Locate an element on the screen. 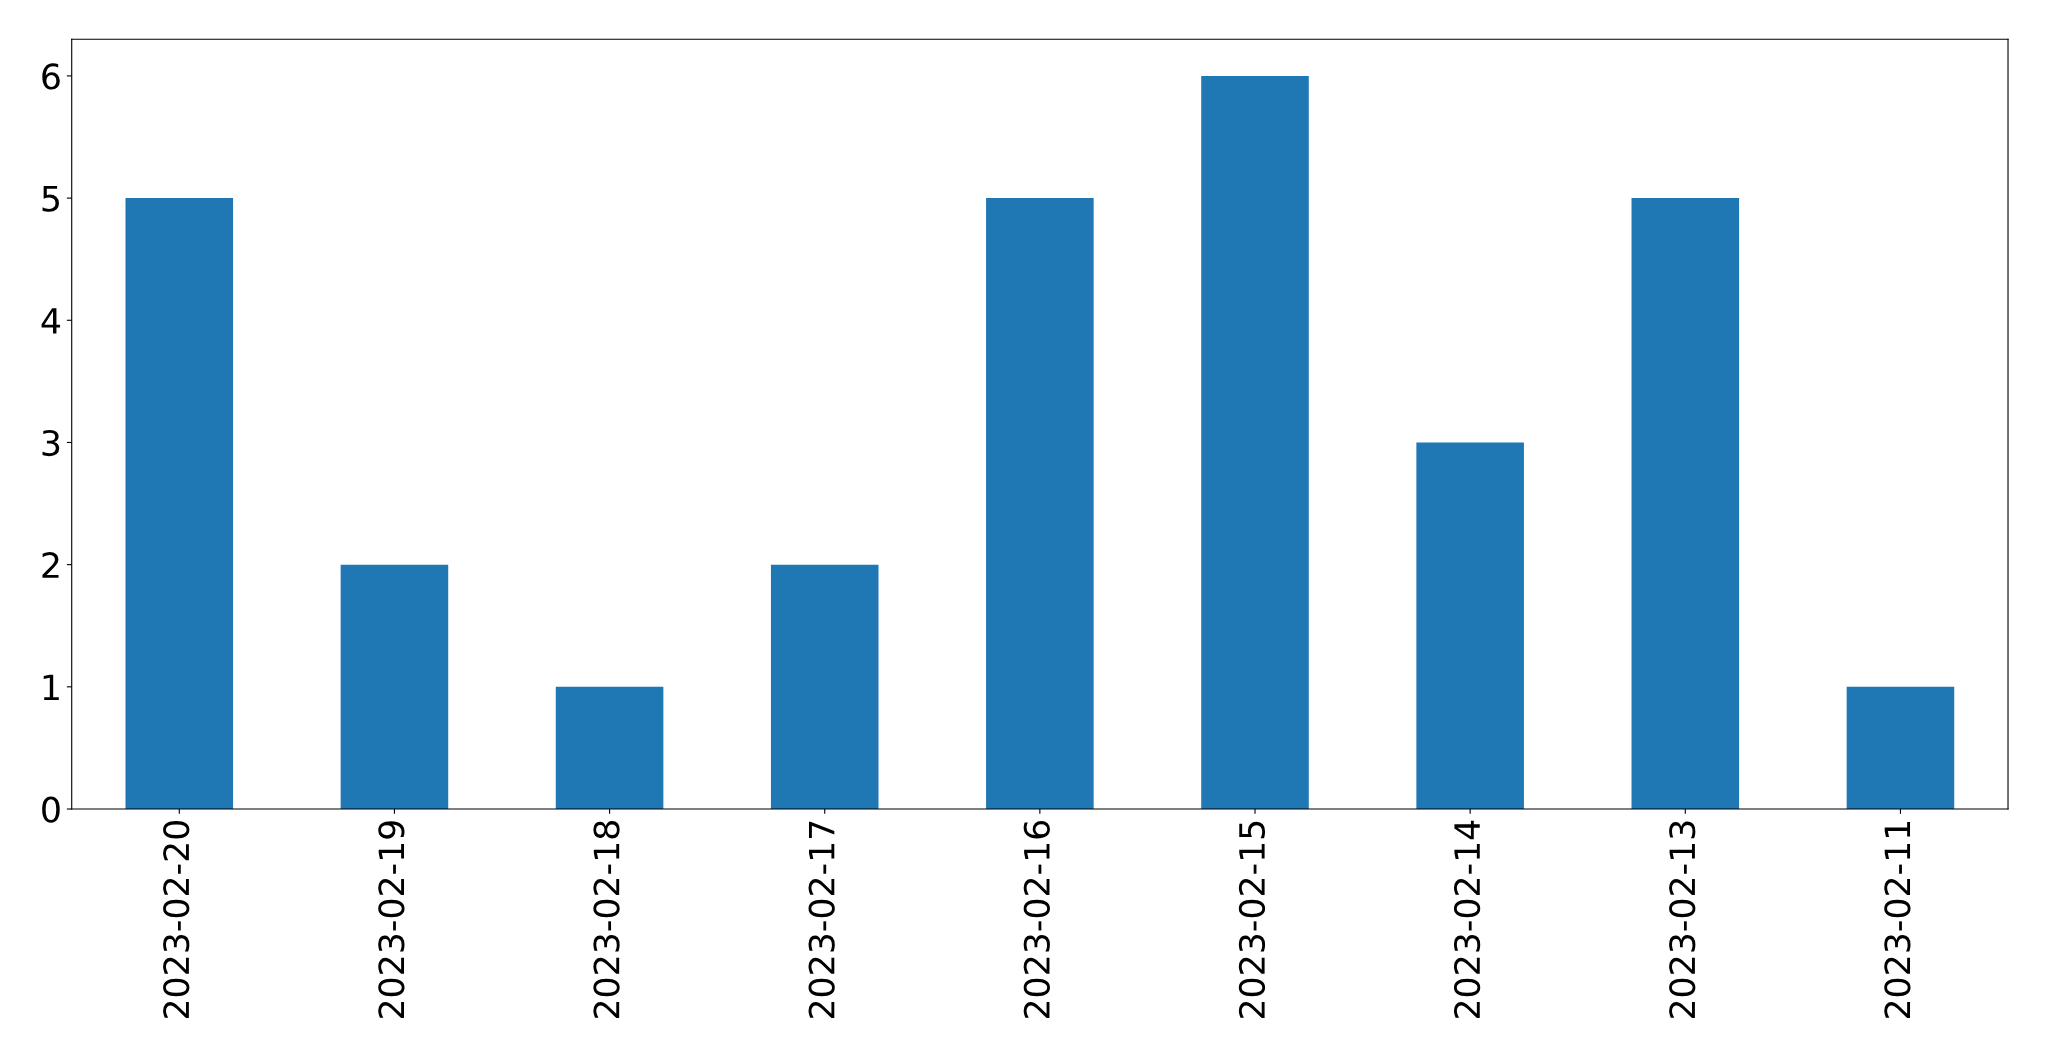 Image resolution: width=2049 pixels, height=1061 pixels. x-tick-label: 2023-02-19 is located at coordinates (391, 919).